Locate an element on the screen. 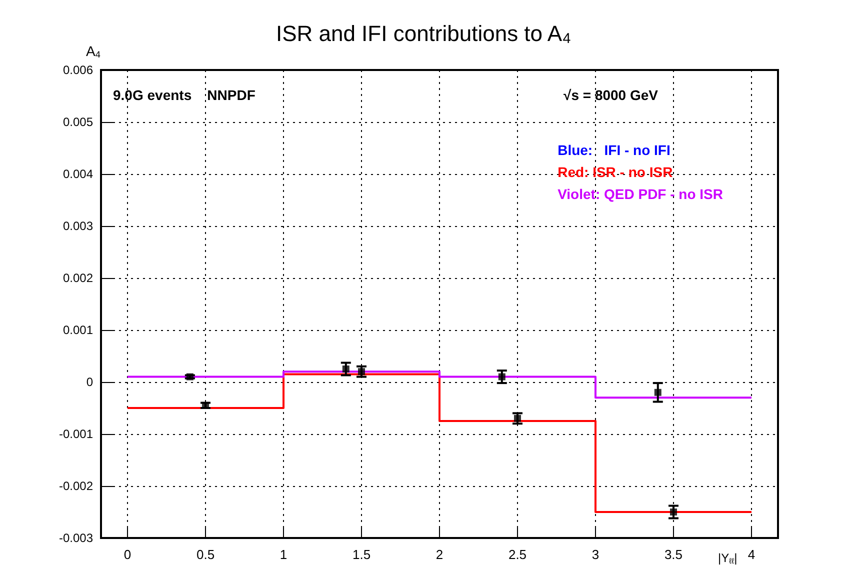  x-tick-label: 2 is located at coordinates (440, 554).